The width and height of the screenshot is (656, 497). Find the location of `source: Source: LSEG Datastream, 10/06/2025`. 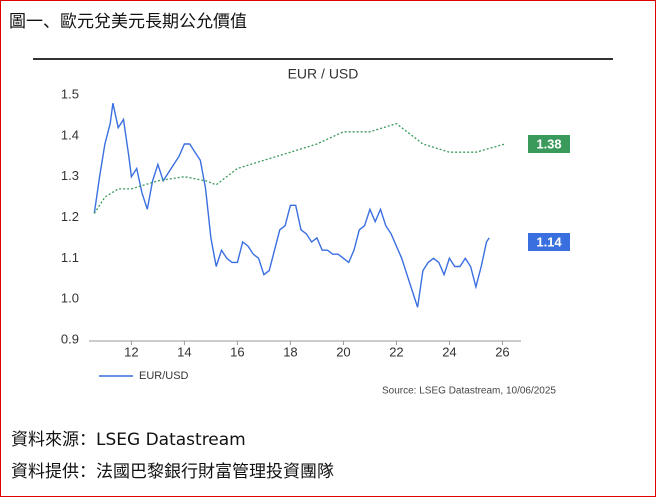

source: Source: LSEG Datastream, 10/06/2025 is located at coordinates (469, 391).